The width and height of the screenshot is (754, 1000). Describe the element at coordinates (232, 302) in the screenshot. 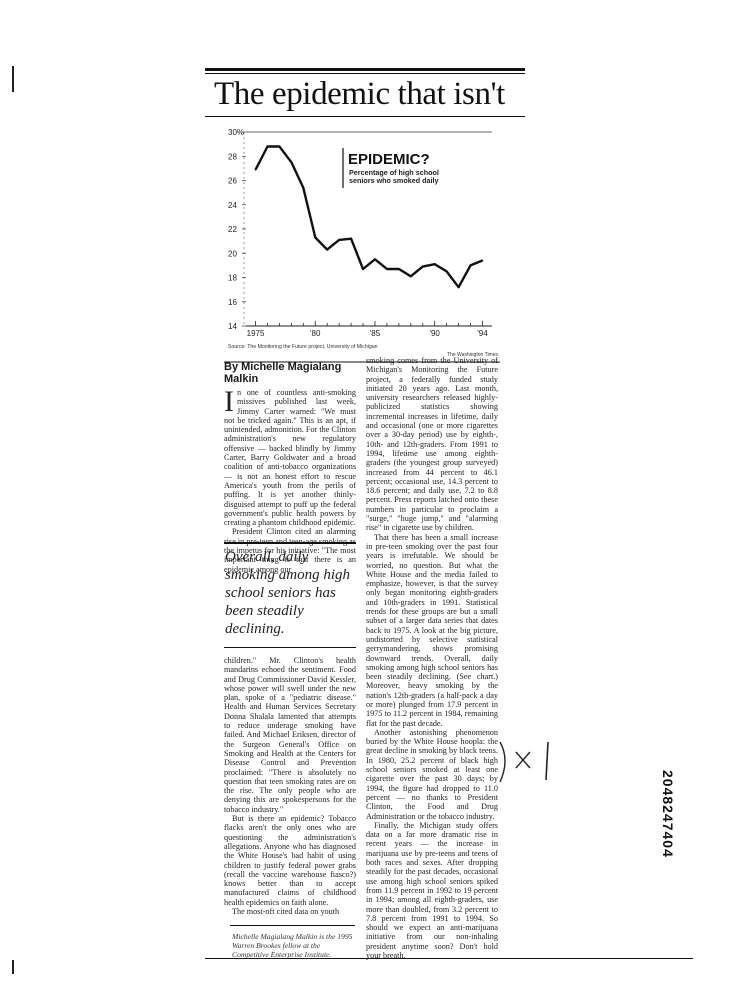

I see `y-tick-label: 16` at that location.